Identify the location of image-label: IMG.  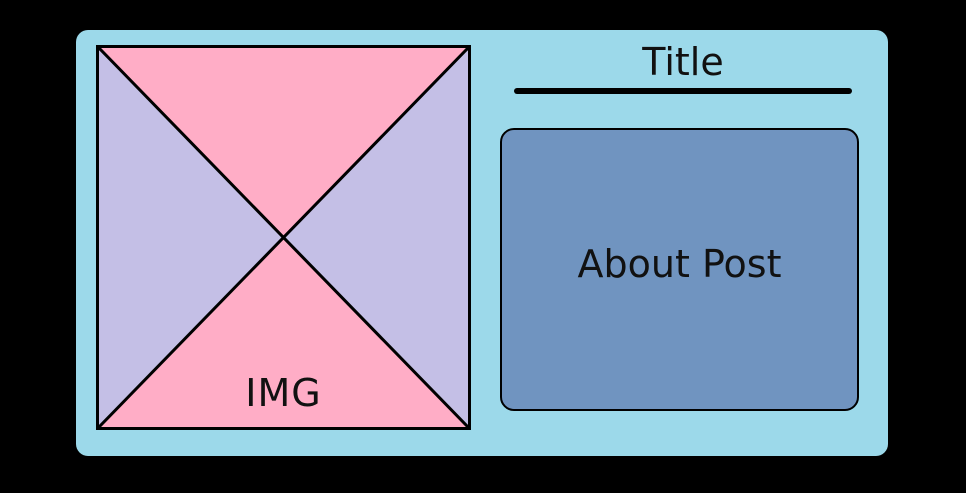
(283, 393).